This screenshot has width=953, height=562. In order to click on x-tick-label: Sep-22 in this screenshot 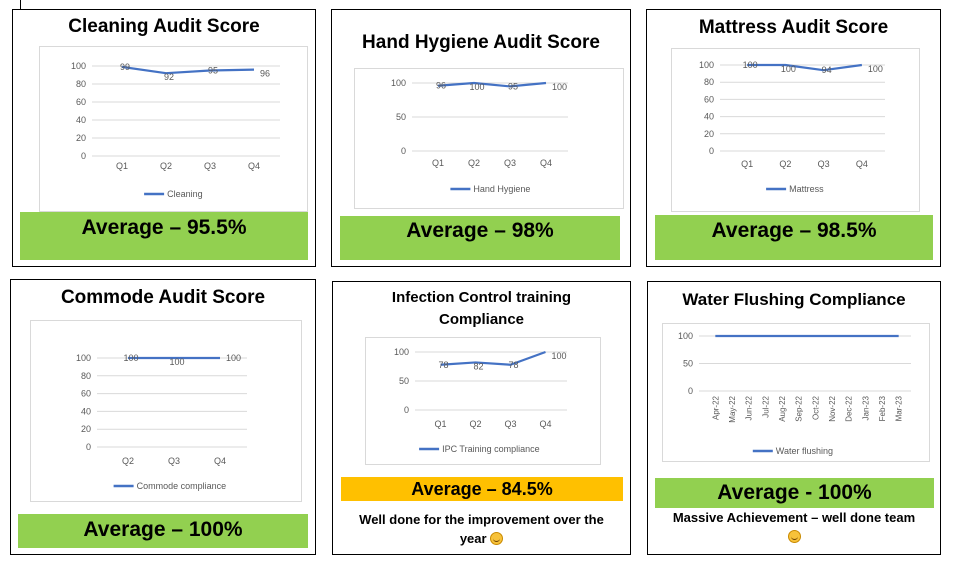, I will do `click(799, 408)`.